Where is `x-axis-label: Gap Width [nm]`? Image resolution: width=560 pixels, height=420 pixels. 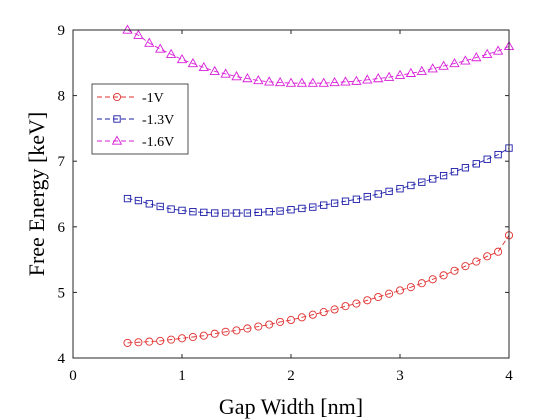
x-axis-label: Gap Width [nm] is located at coordinates (291, 406).